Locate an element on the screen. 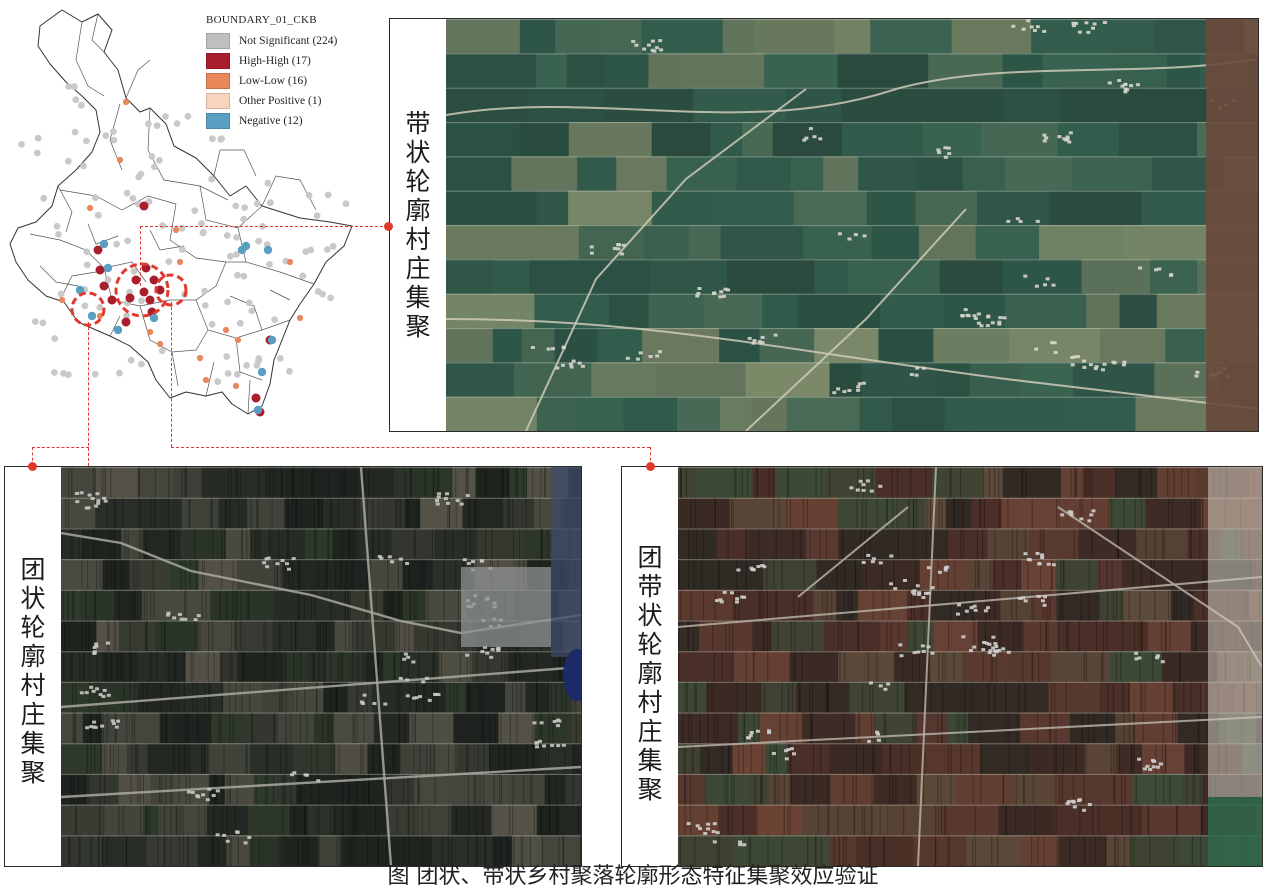 This screenshot has width=1266, height=890. label-char: 廓 is located at coordinates (418, 210).